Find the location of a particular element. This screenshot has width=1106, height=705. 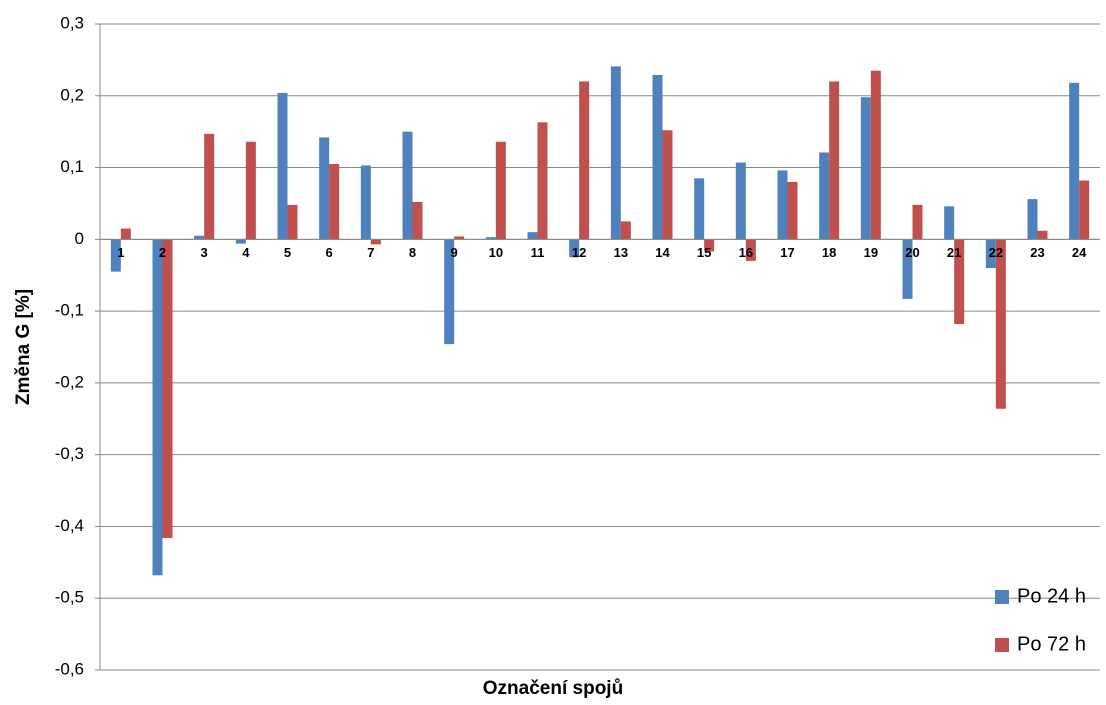

x-tick-label: 12 is located at coordinates (579, 252).